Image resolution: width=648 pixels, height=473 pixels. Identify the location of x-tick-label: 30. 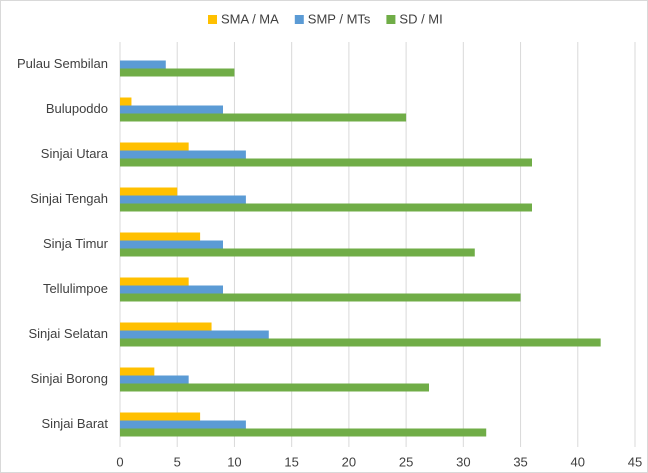
(463, 461).